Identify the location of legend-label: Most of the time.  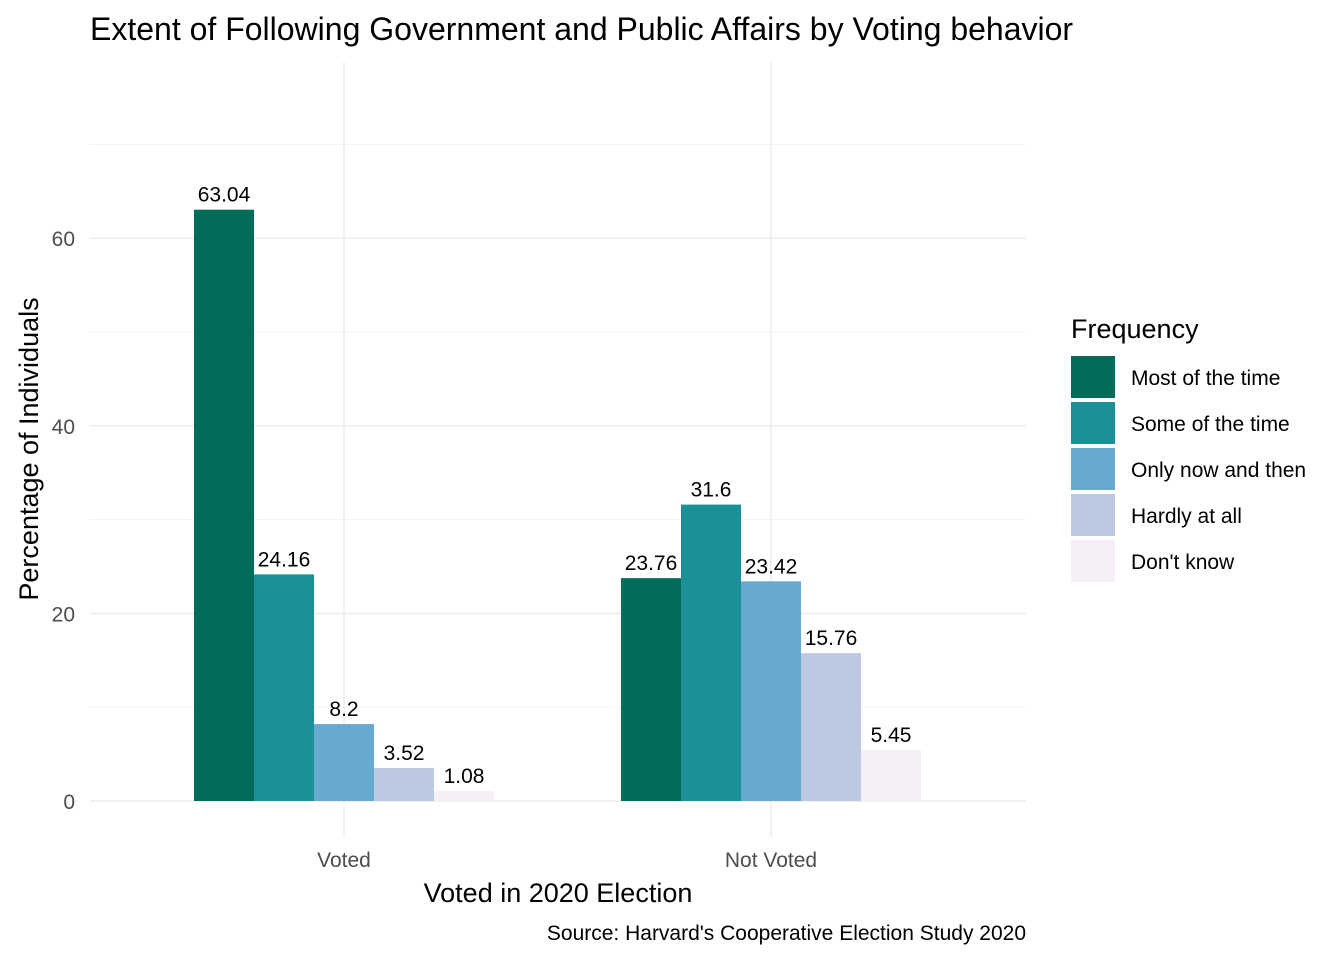
(1205, 378).